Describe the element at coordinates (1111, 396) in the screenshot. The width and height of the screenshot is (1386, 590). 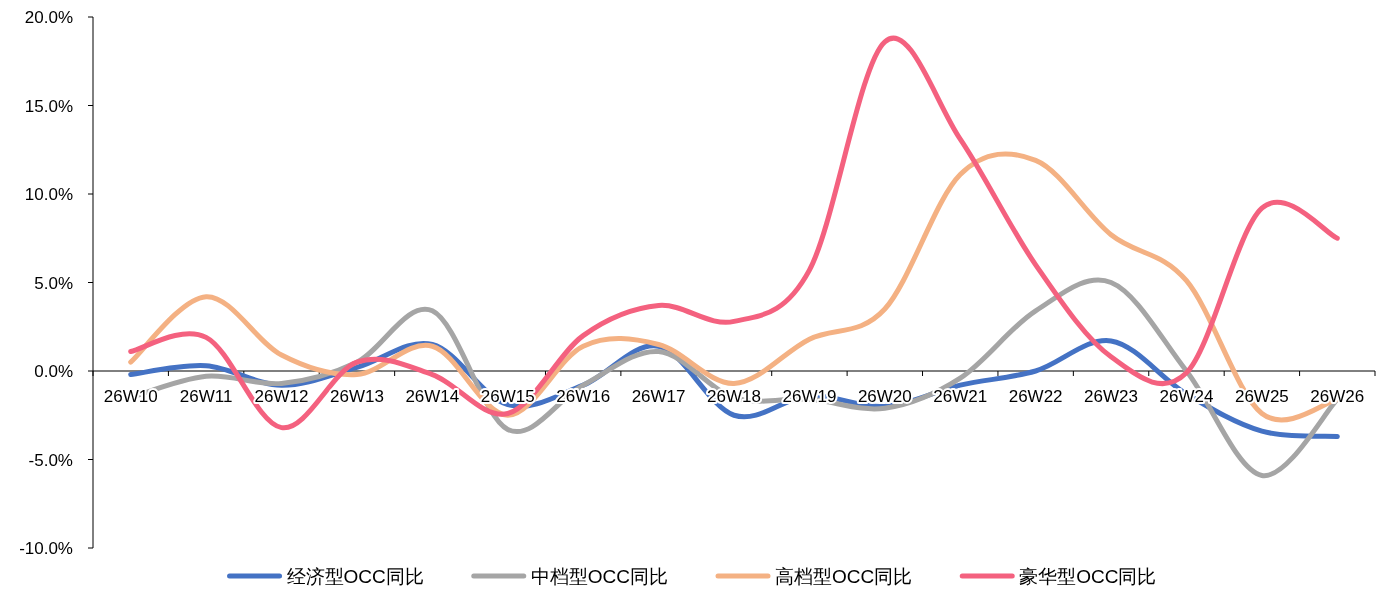
I see `x-tick-label: 26W23` at that location.